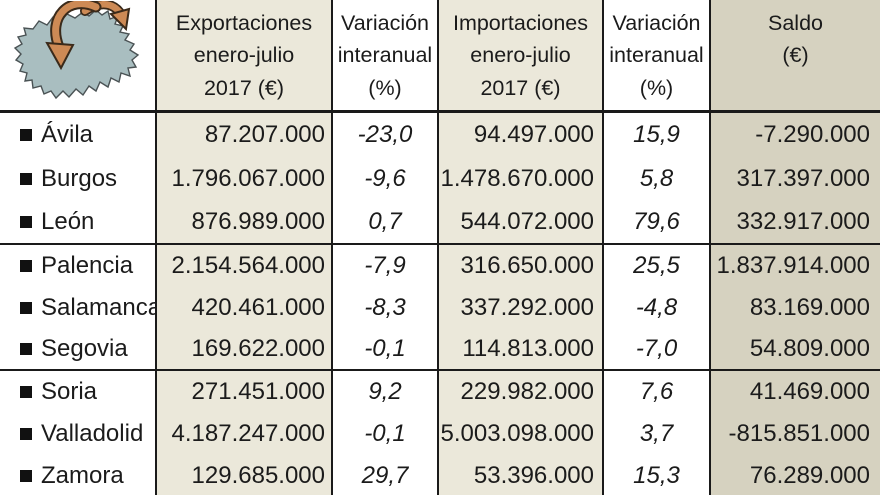 The image size is (880, 495). I want to click on province-label: Burgos, so click(79, 178).